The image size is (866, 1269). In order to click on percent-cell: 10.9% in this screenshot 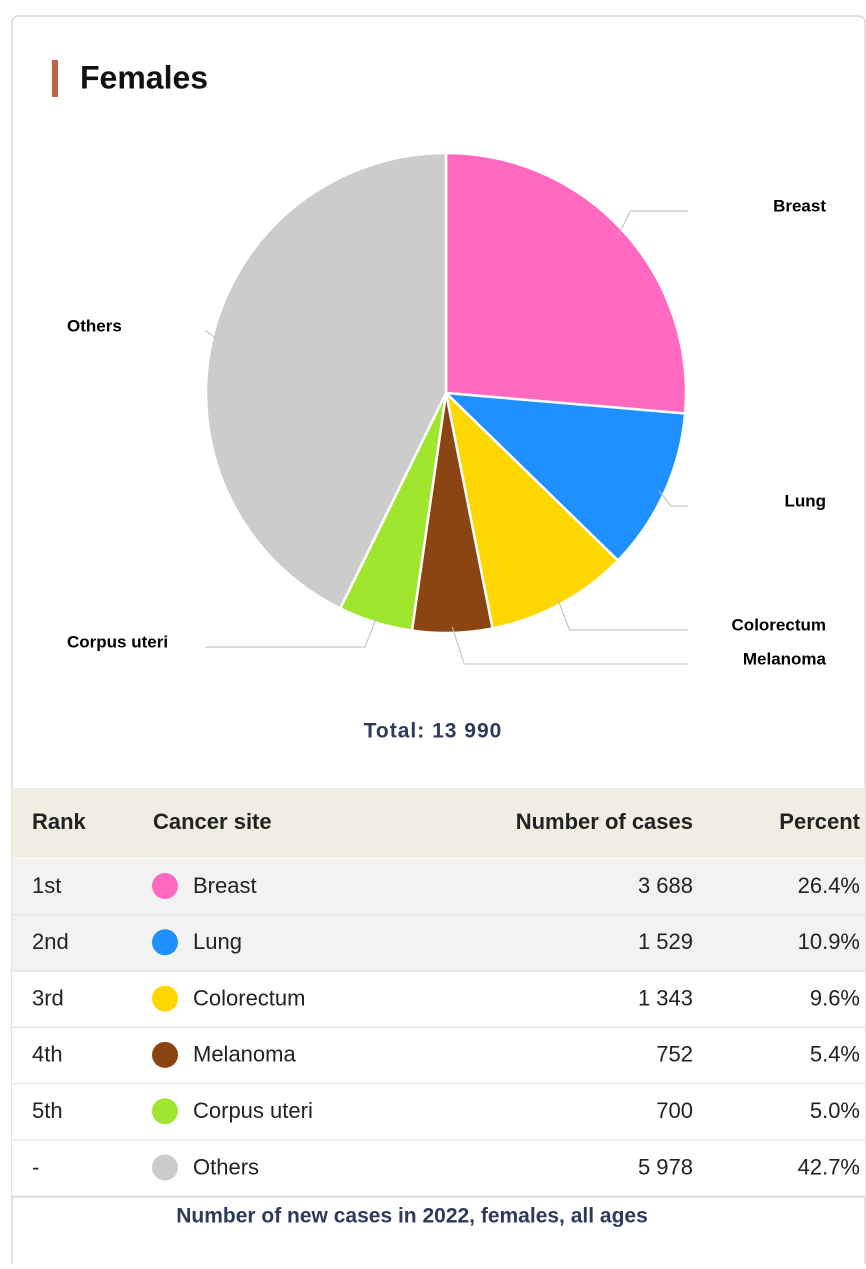, I will do `click(829, 941)`.